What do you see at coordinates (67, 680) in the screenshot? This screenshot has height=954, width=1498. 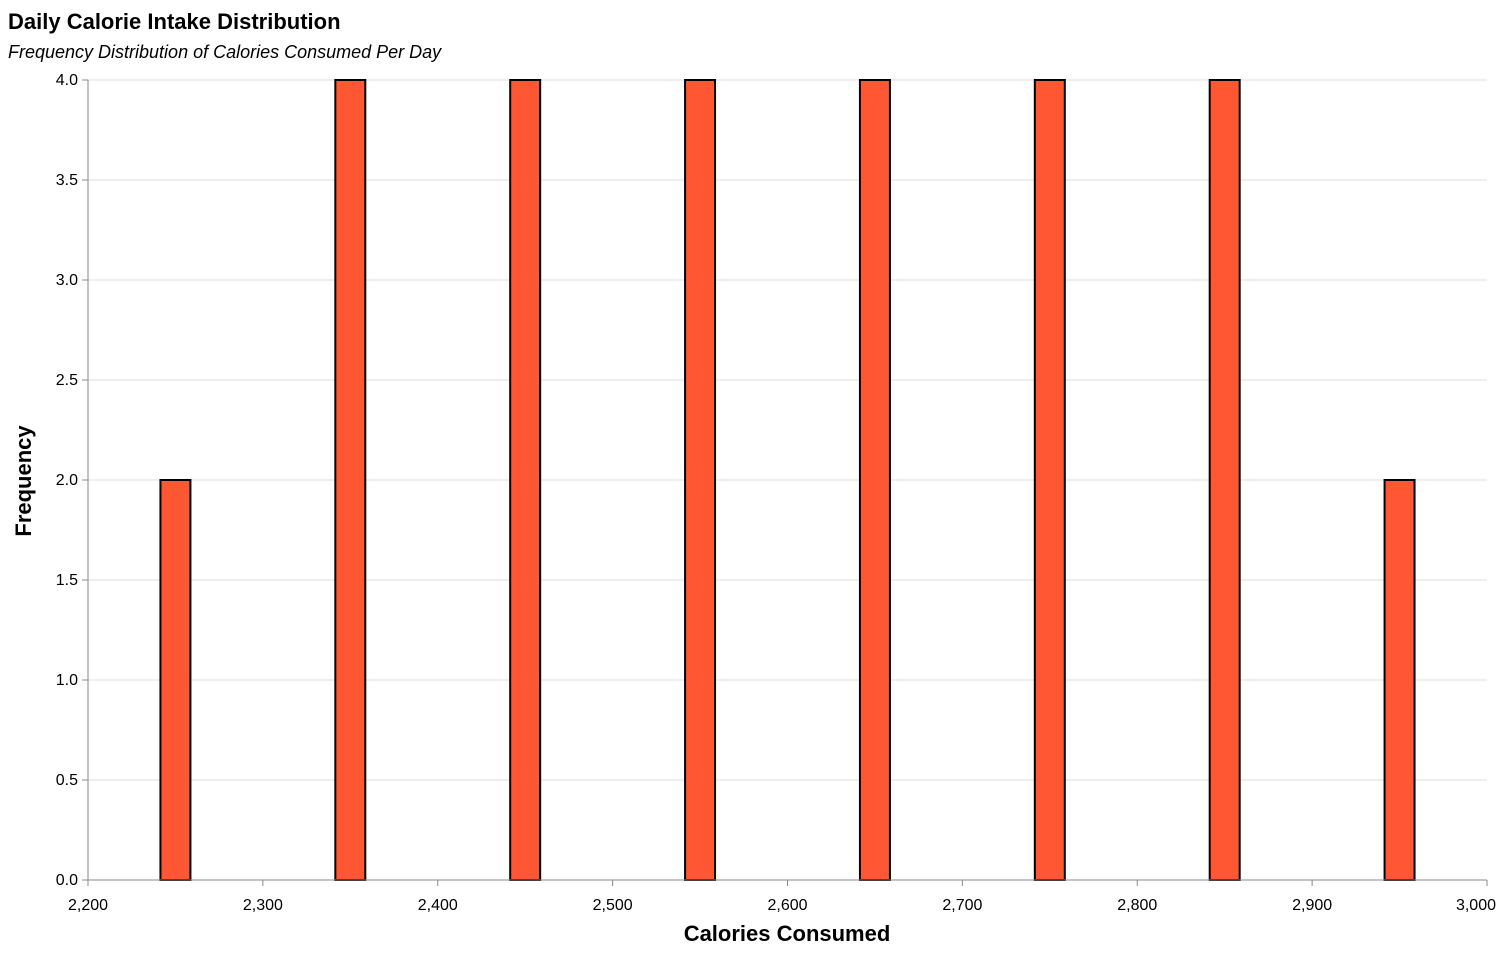 I see `y-tick-label: 1.0` at bounding box center [67, 680].